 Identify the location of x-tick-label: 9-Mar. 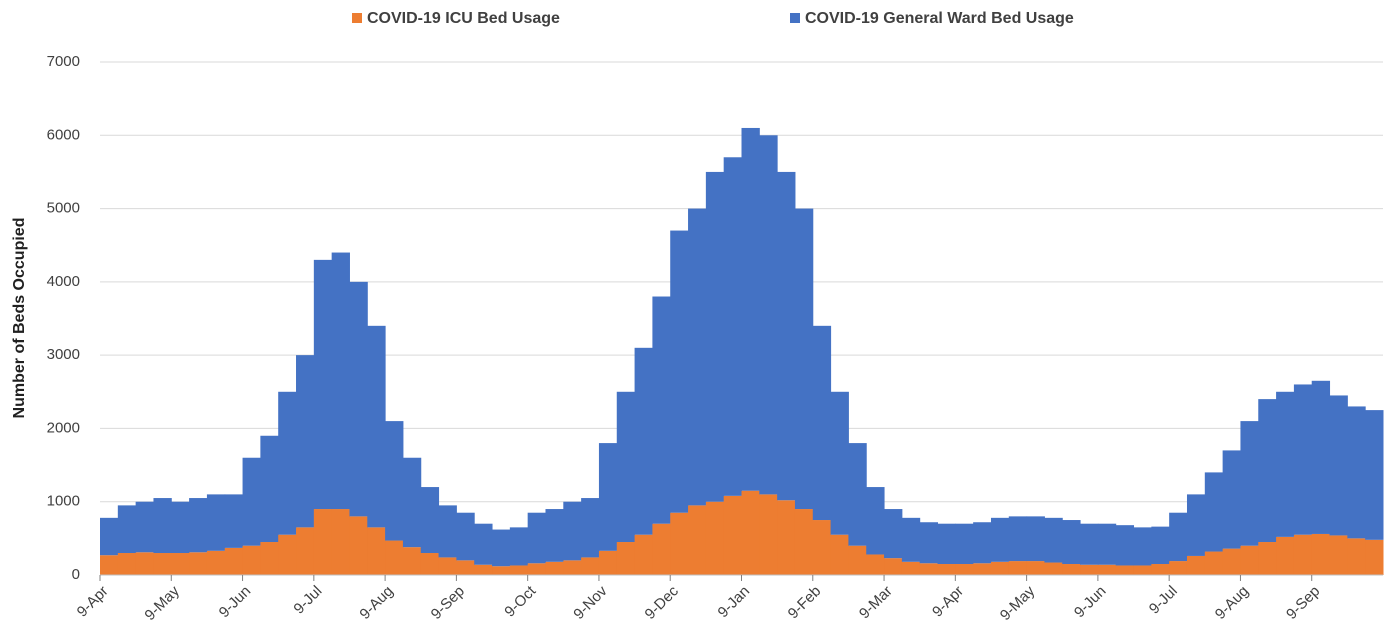
(876, 603).